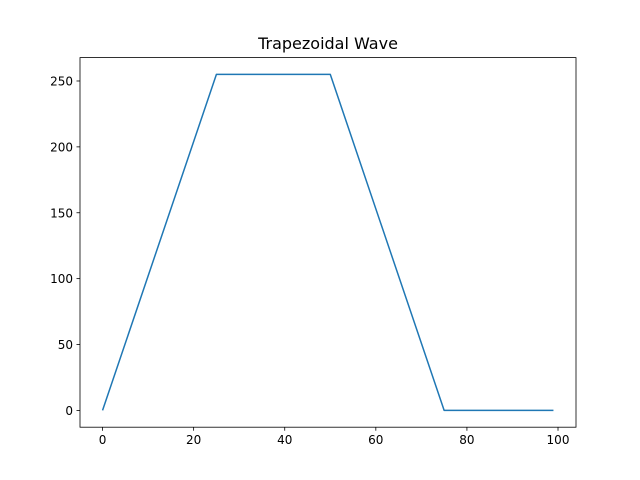 Image resolution: width=640 pixels, height=480 pixels. What do you see at coordinates (61, 213) in the screenshot?
I see `y-tick-label: 150` at bounding box center [61, 213].